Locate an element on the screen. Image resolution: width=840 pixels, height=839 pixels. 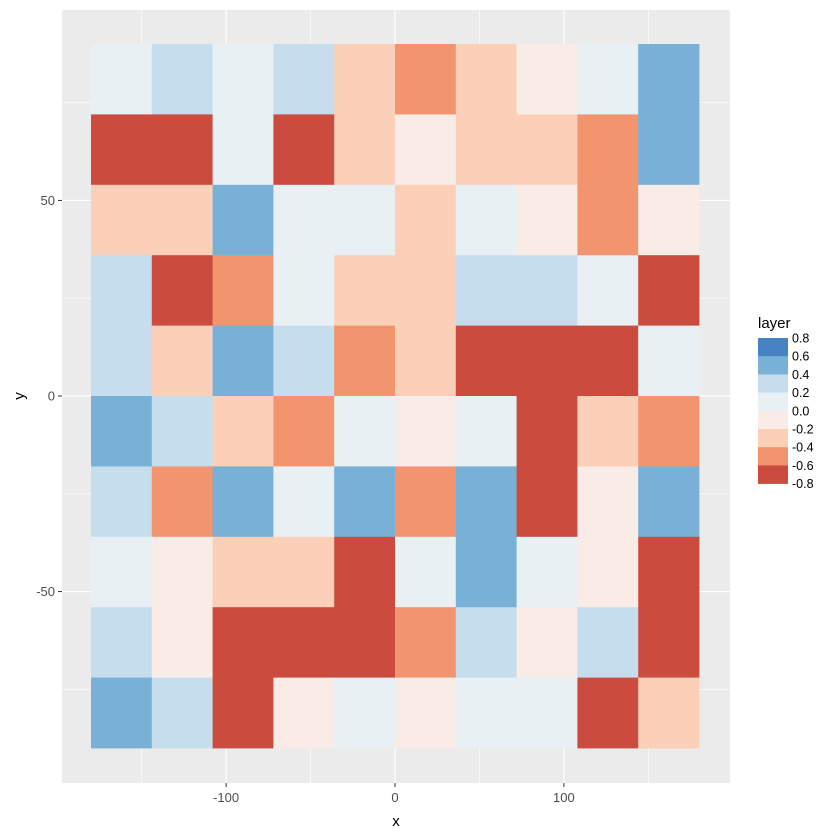
legend-label: 0.0 is located at coordinates (800, 411).